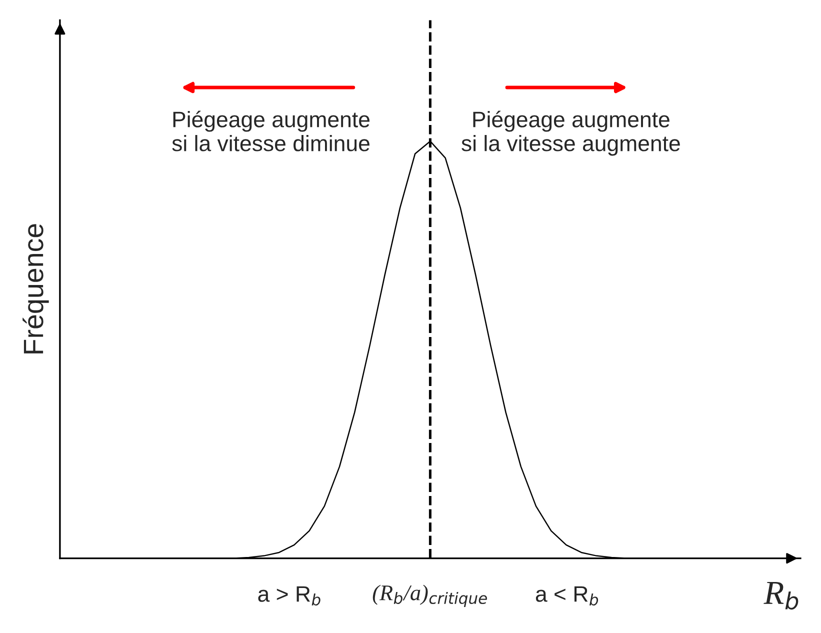 This screenshot has height=633, width=821. I want to click on annotation: Piégeage augmente si la vitesse augmente, so click(571, 133).